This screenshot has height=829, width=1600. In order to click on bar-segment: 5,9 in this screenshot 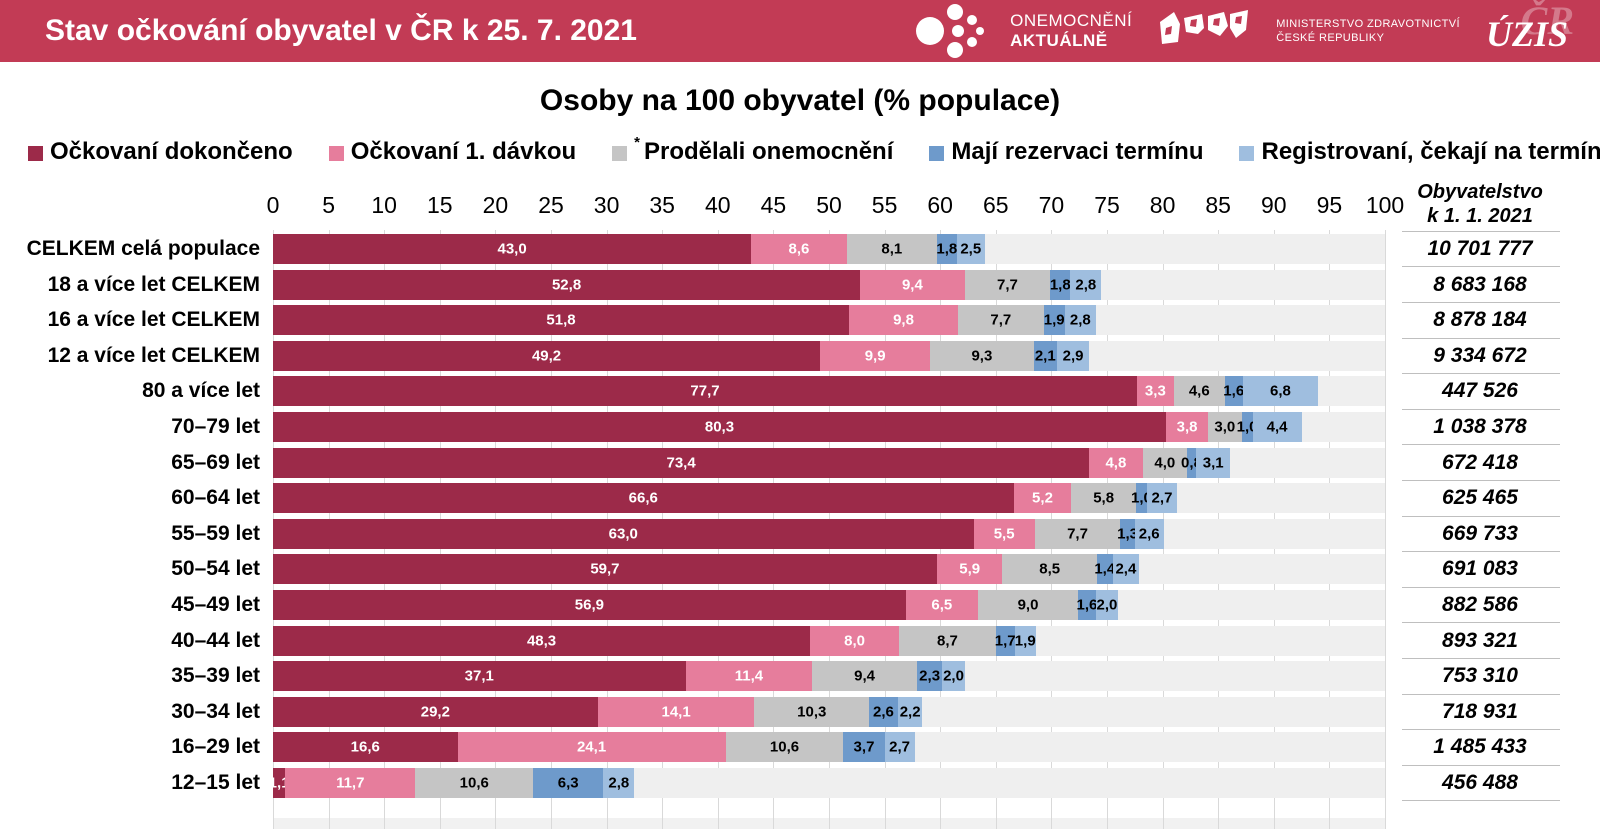, I will do `click(969, 569)`.